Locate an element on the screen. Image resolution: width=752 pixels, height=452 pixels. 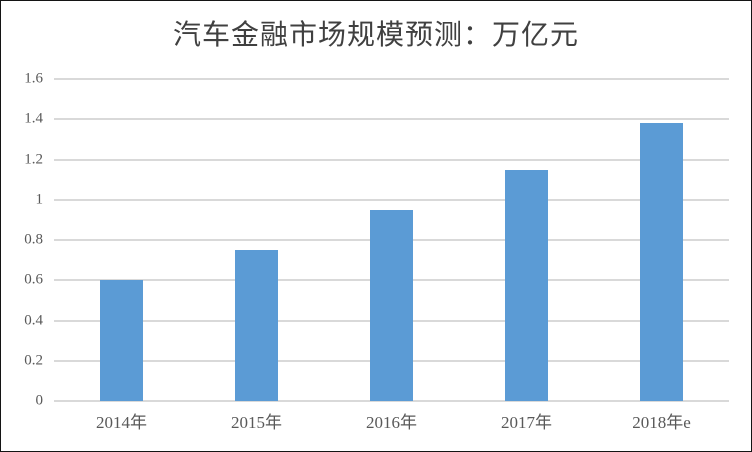
x-tick-label-2017年: 2017年 is located at coordinates (526, 422).